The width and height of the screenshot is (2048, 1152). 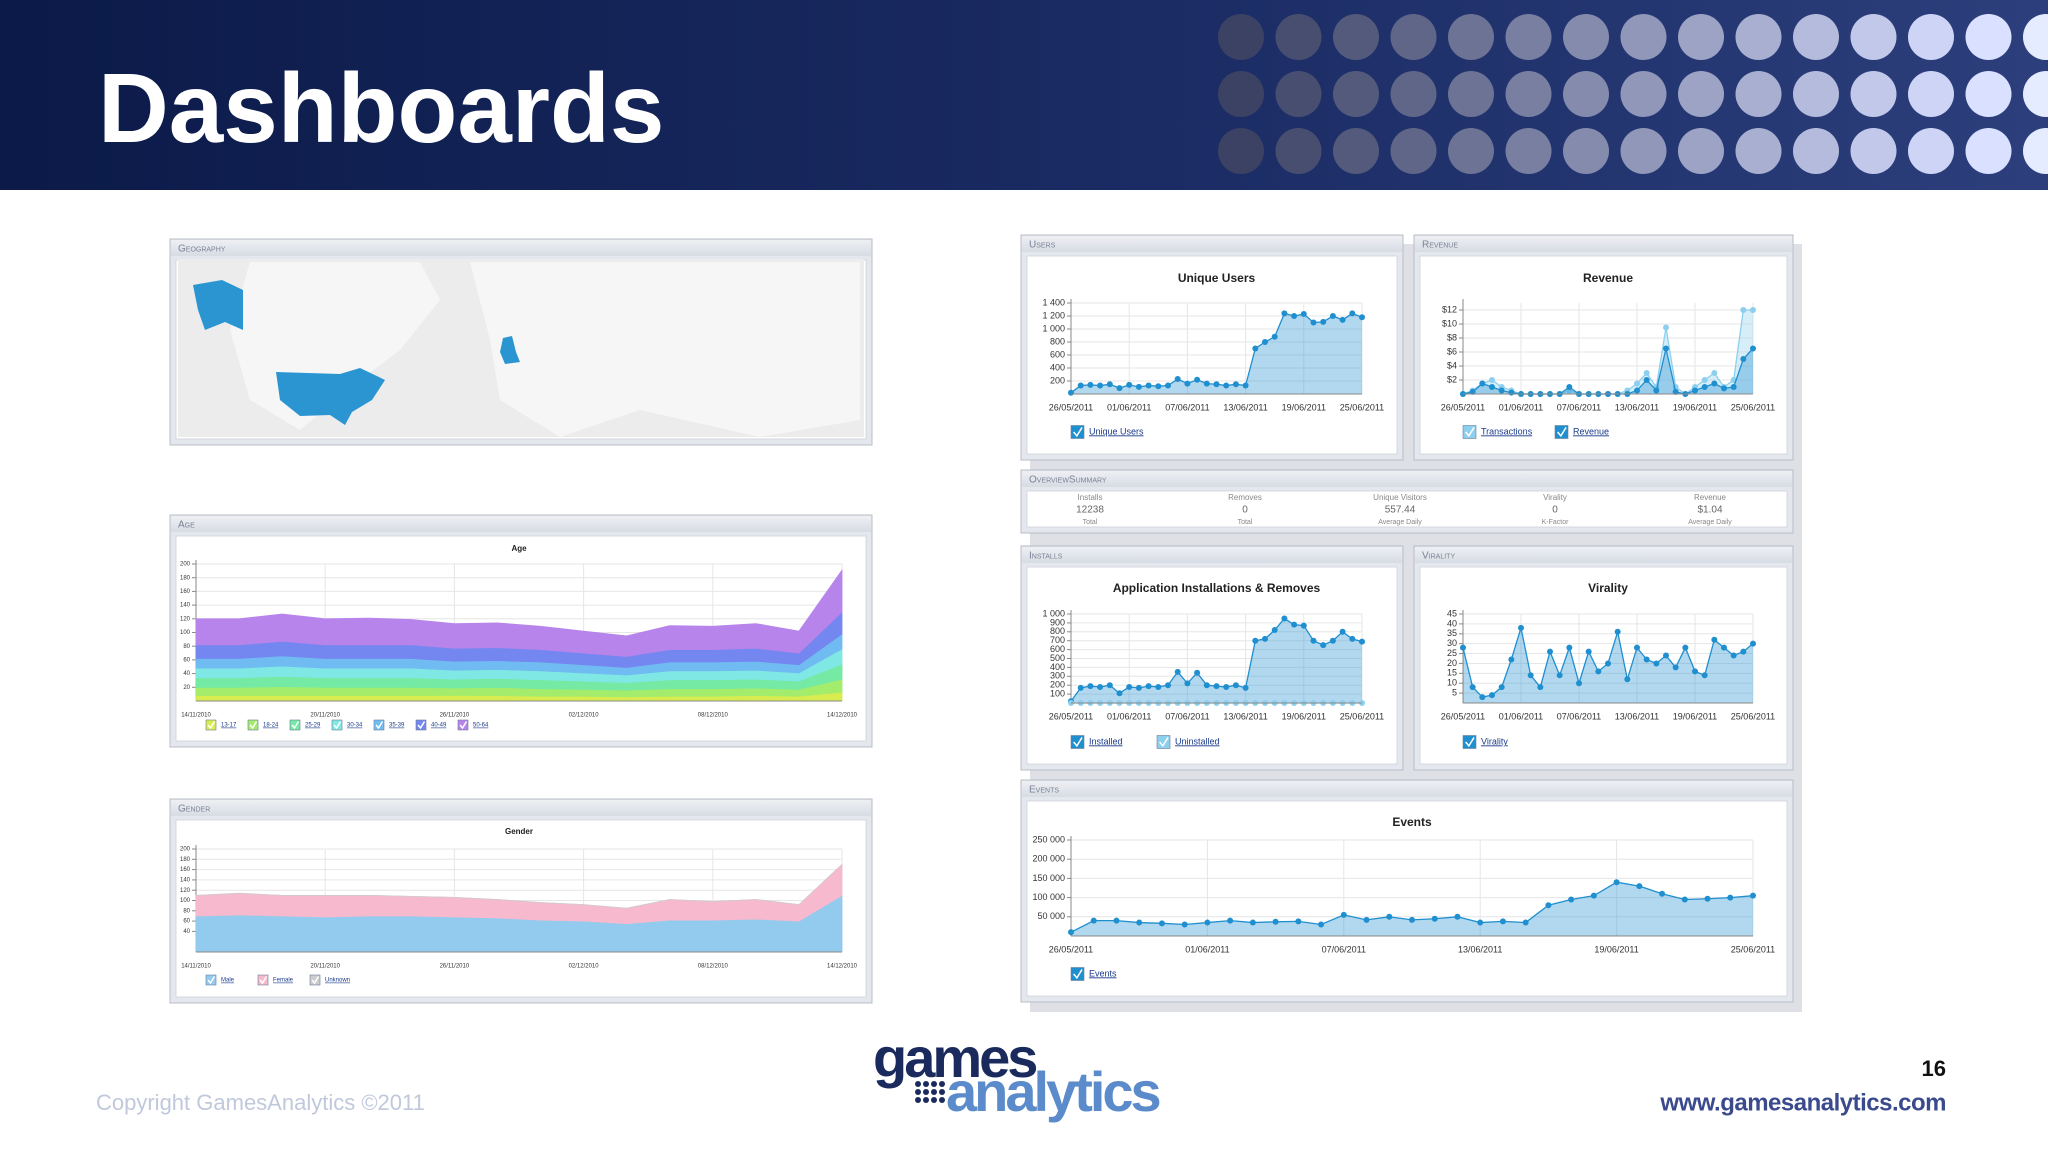 I want to click on legend-label: 30-34, so click(x=355, y=726).